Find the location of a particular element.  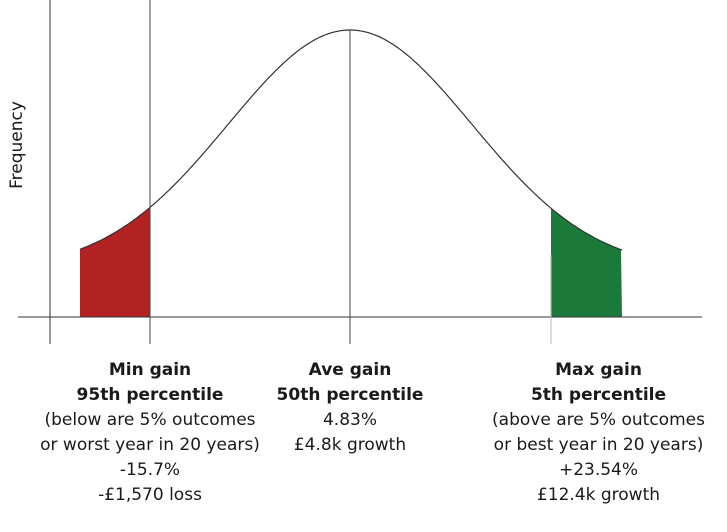

min-gain-percentile: 95th percentile is located at coordinates (150, 395).